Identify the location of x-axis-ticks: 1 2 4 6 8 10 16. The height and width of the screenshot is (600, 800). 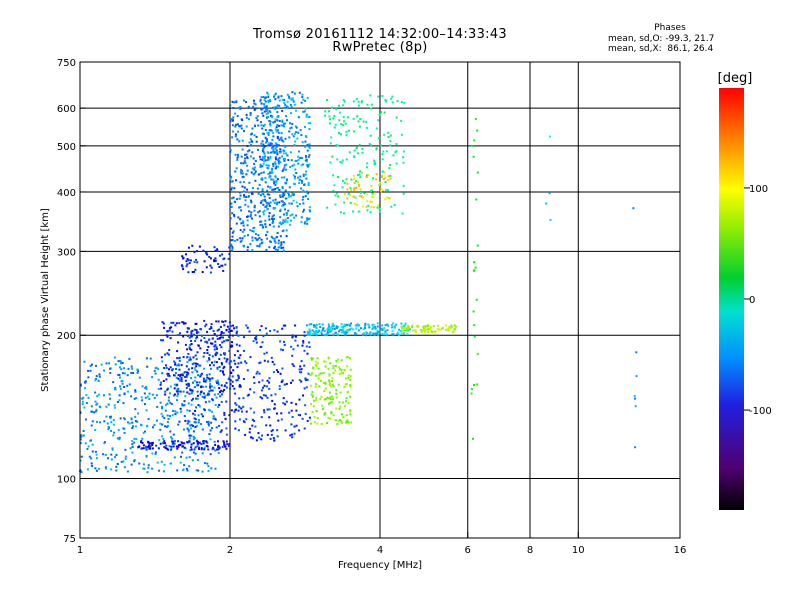
(381, 544).